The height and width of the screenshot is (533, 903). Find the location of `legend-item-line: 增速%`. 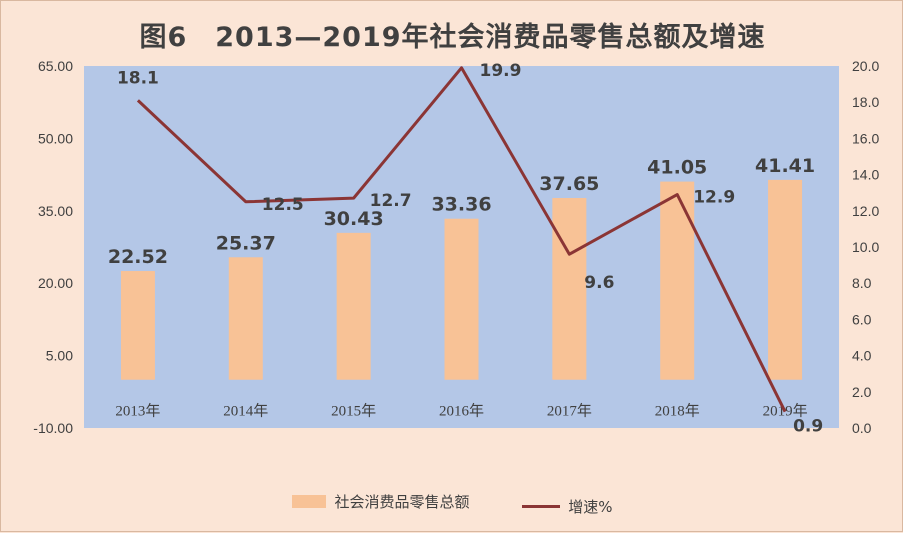

legend-item-line: 增速% is located at coordinates (567, 506).